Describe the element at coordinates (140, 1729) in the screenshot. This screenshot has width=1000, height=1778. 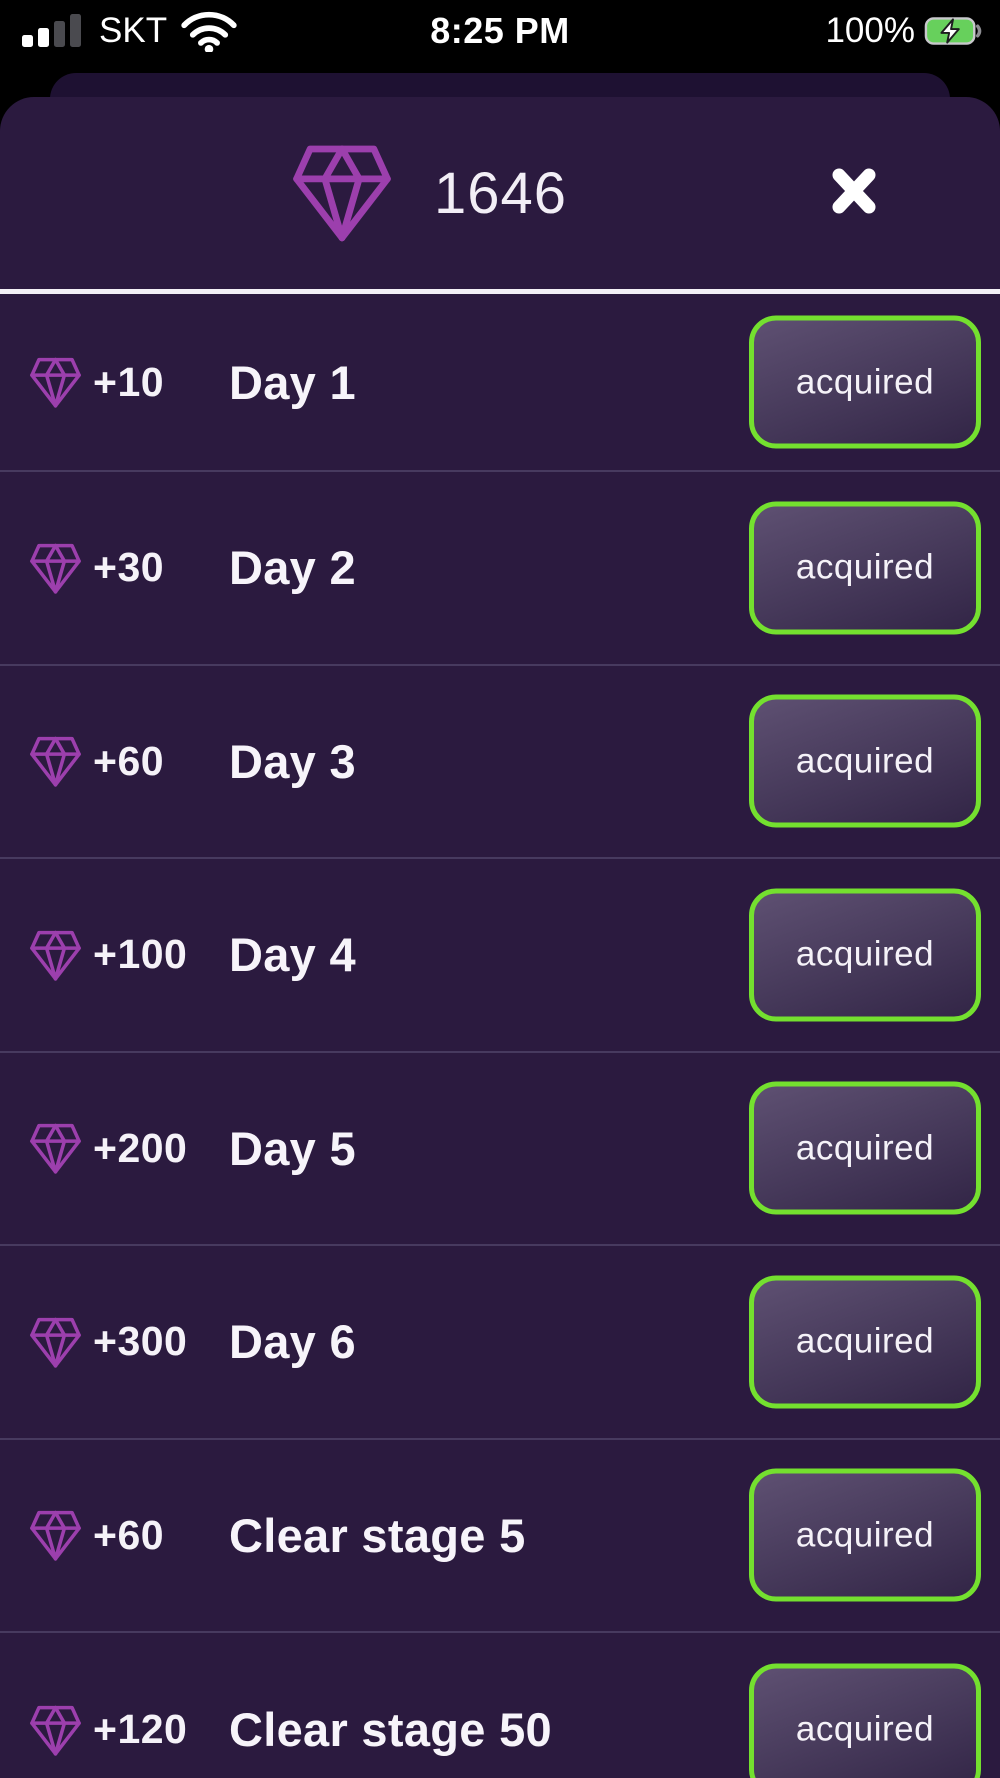
I see `reward-amount: +120` at that location.